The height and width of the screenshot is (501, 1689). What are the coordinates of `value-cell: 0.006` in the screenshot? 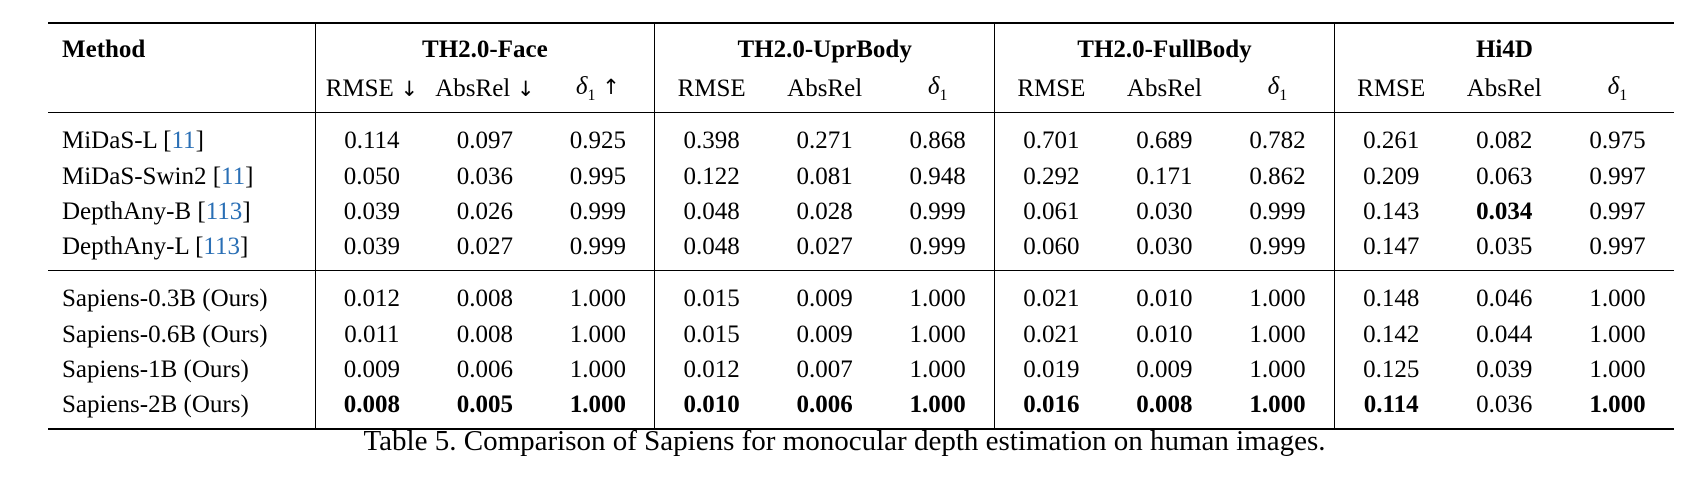 It's located at (484, 369).